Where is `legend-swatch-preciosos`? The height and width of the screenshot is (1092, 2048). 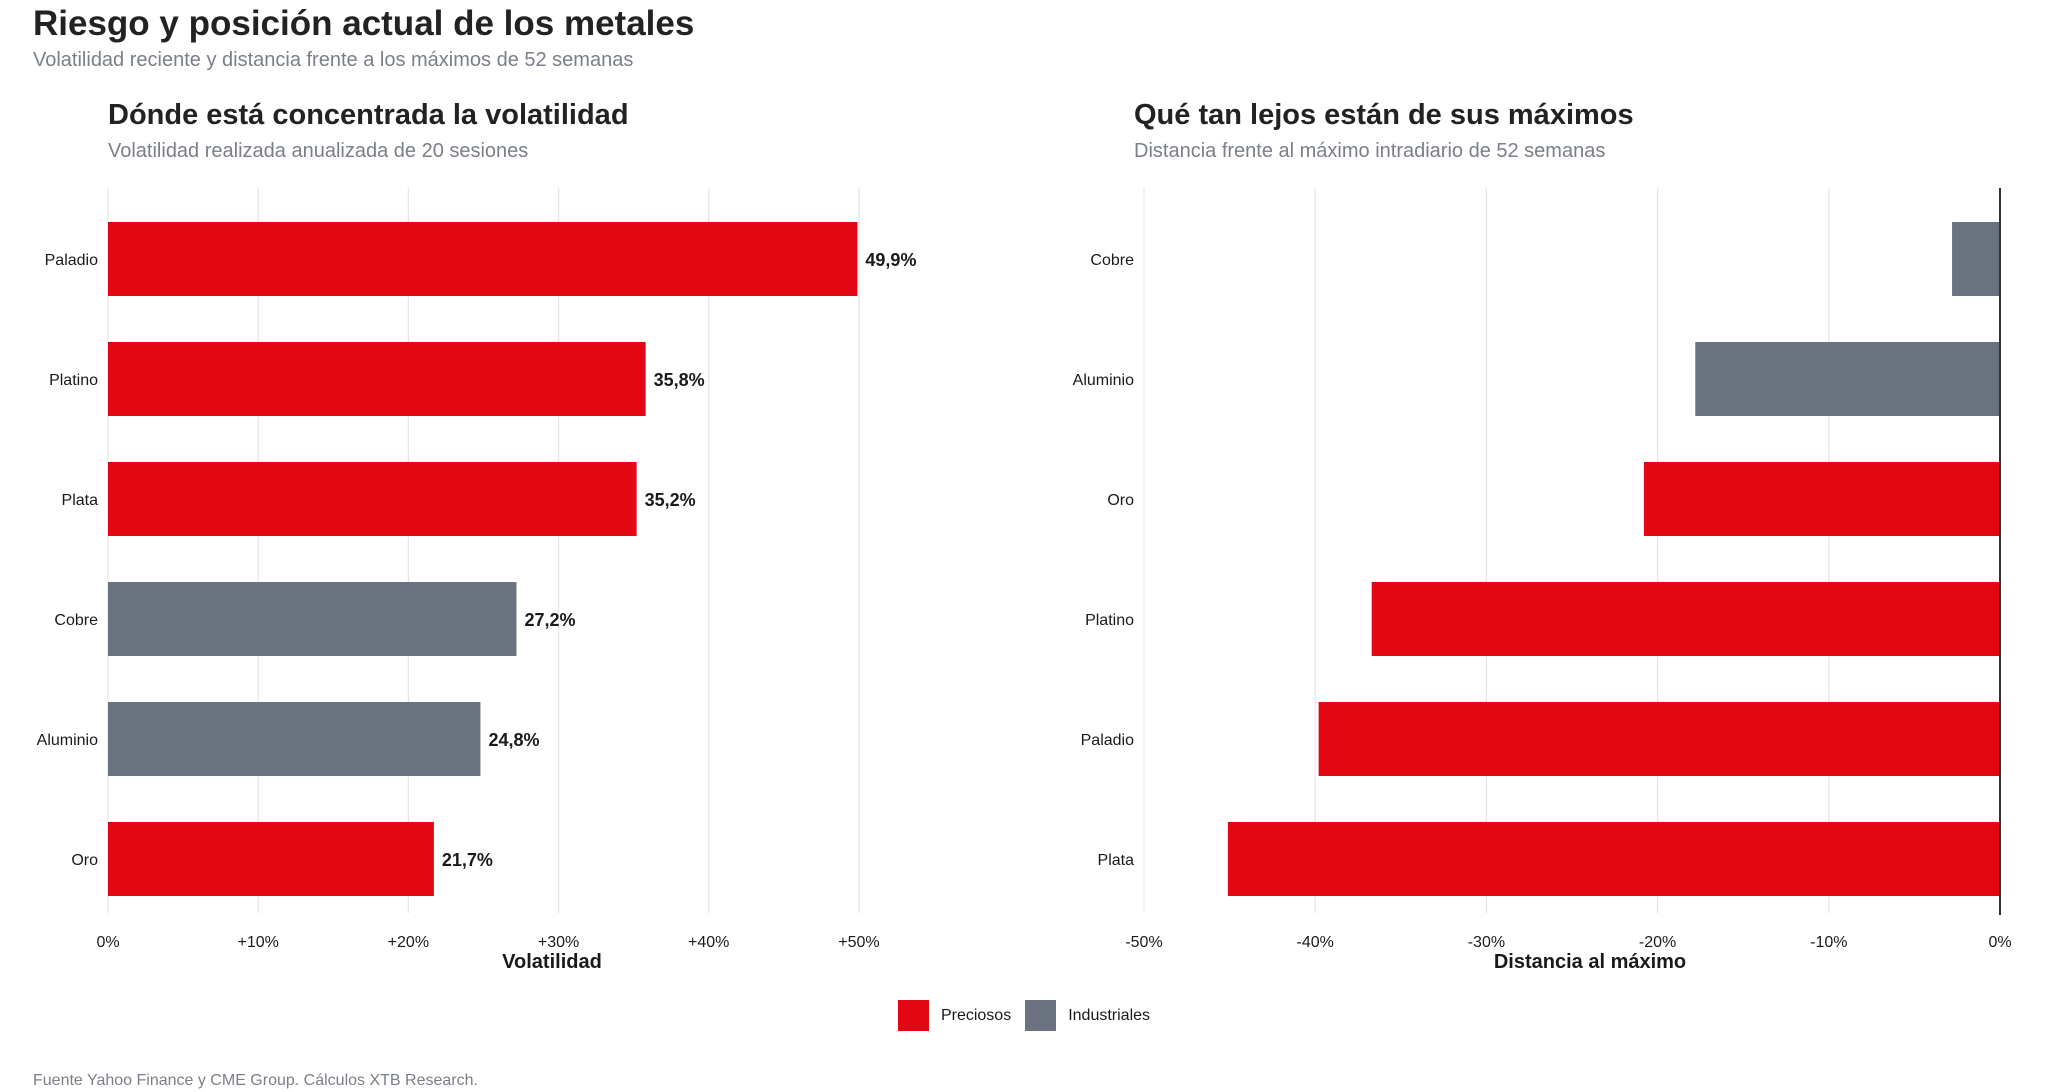 legend-swatch-preciosos is located at coordinates (913, 1015).